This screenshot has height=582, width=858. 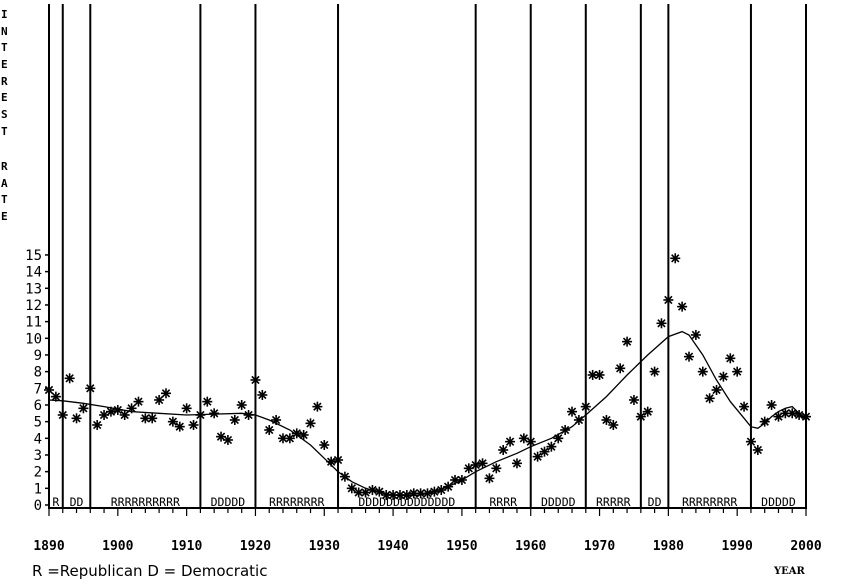 What do you see at coordinates (48, 546) in the screenshot?
I see `x-tick-label: 1890` at bounding box center [48, 546].